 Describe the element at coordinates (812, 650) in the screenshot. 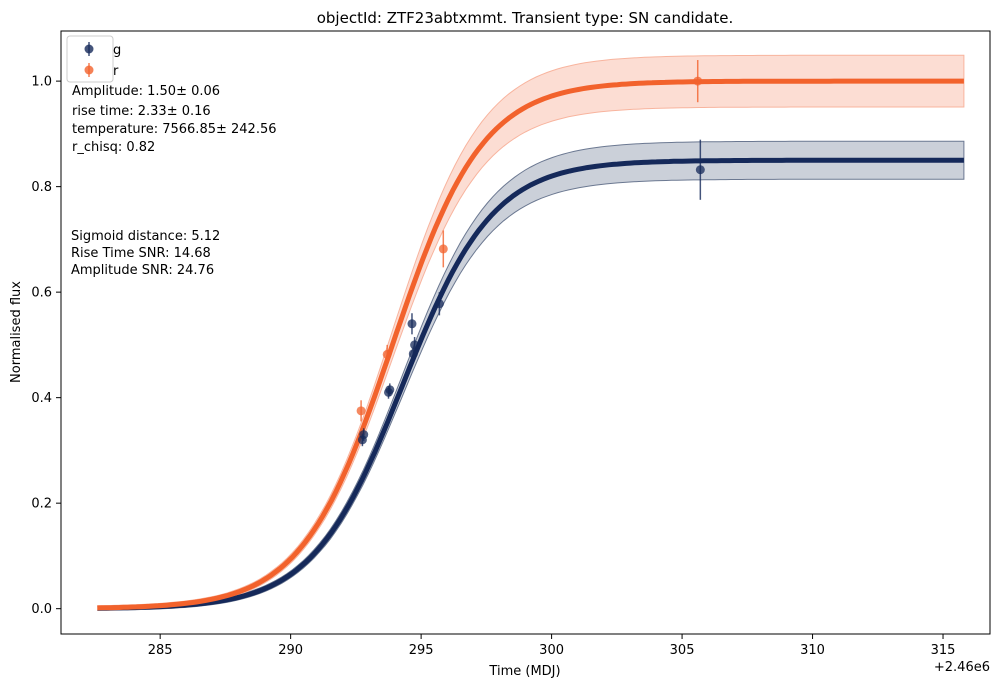

I see `x-tick-label: 310` at that location.